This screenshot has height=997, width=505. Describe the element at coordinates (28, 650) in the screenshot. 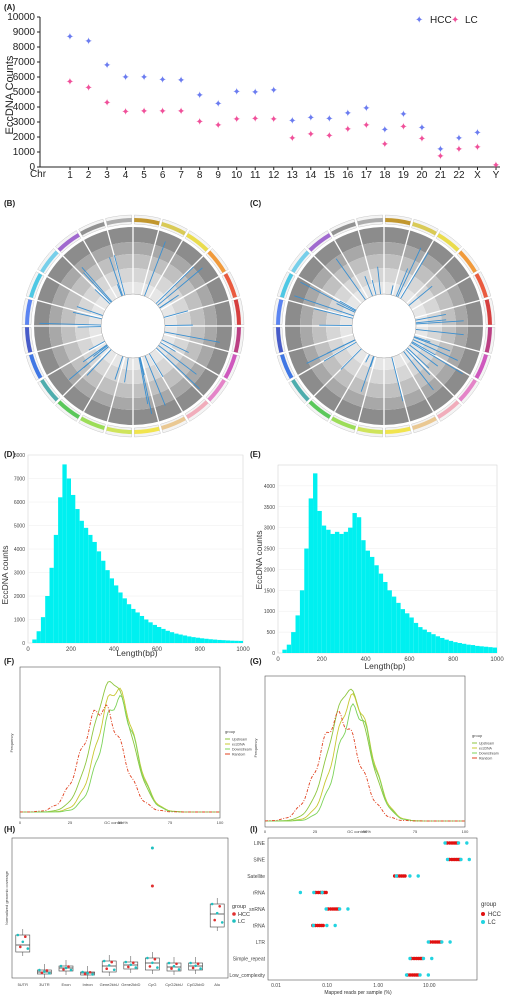

I see `chart-d-xtick-label: 0` at that location.